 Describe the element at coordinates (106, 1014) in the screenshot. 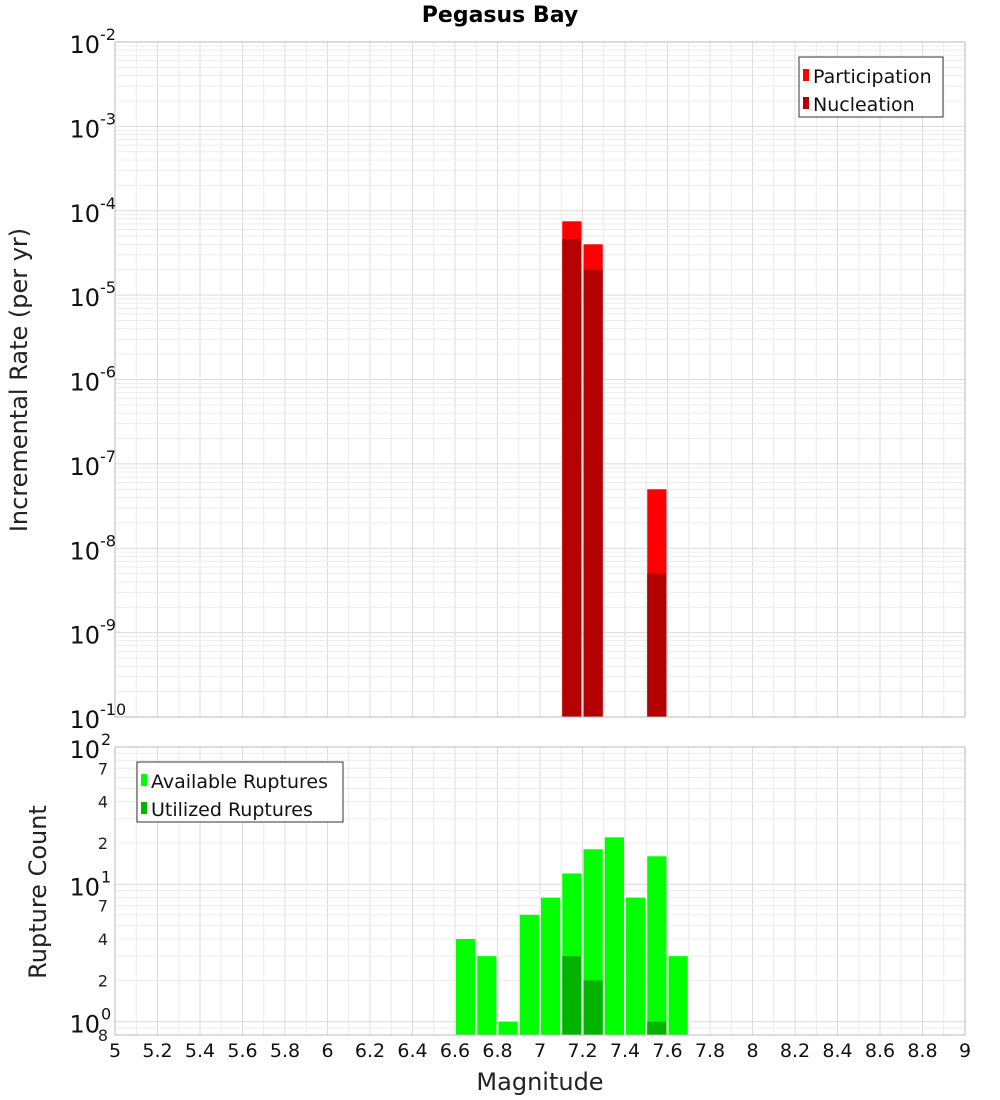

I see `y-tick-exponent: 0` at that location.